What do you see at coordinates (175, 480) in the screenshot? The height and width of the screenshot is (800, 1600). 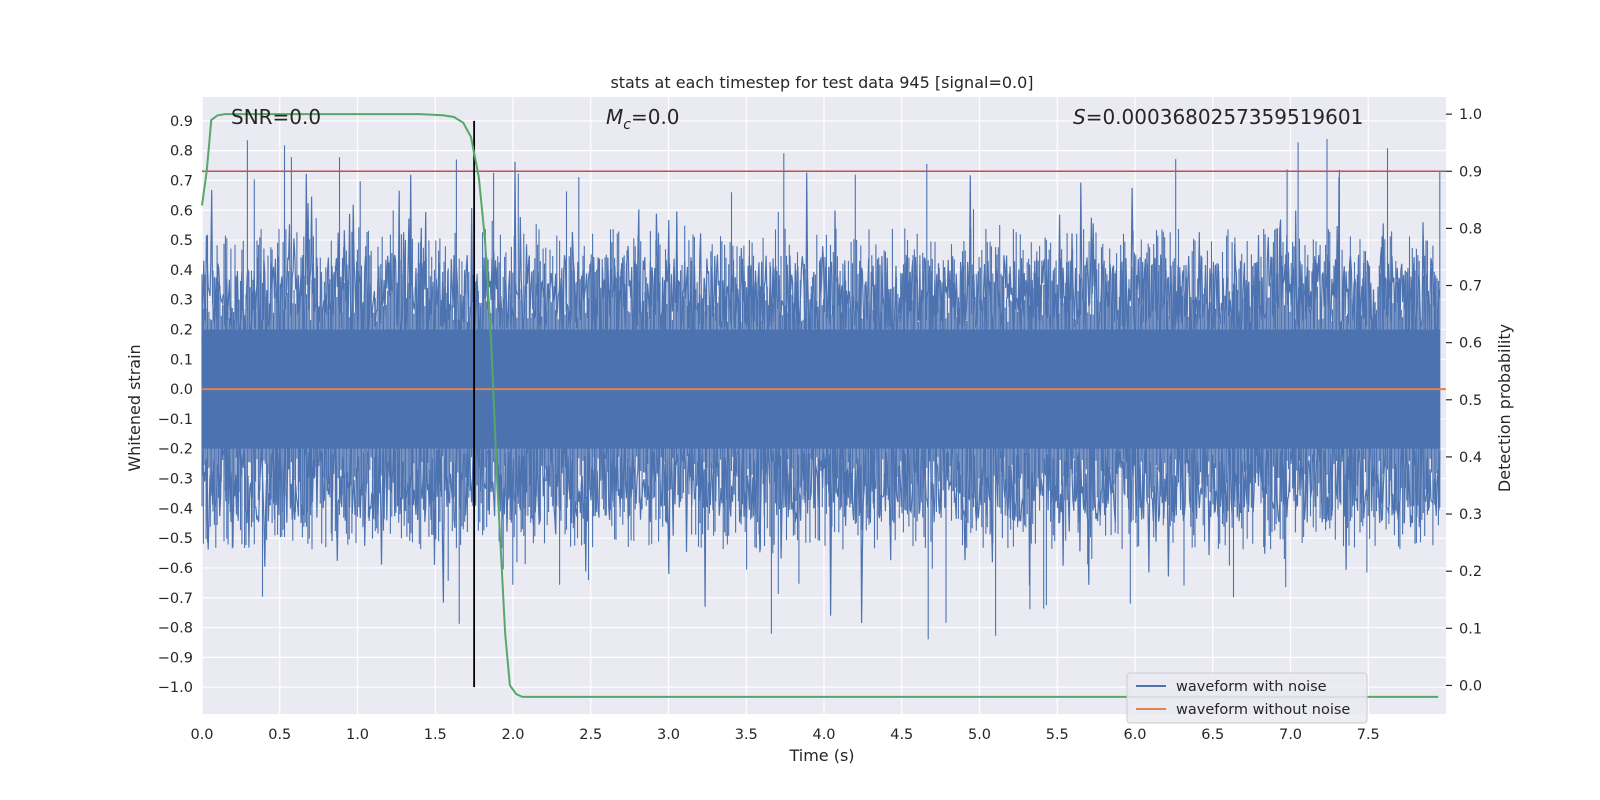 I see `y-left-tick-label: −0.3` at bounding box center [175, 480].